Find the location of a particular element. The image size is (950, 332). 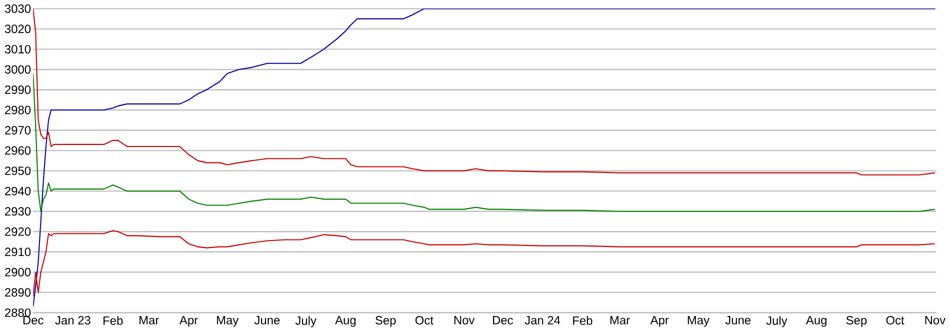

y-tick-label: 2970 is located at coordinates (18, 130).